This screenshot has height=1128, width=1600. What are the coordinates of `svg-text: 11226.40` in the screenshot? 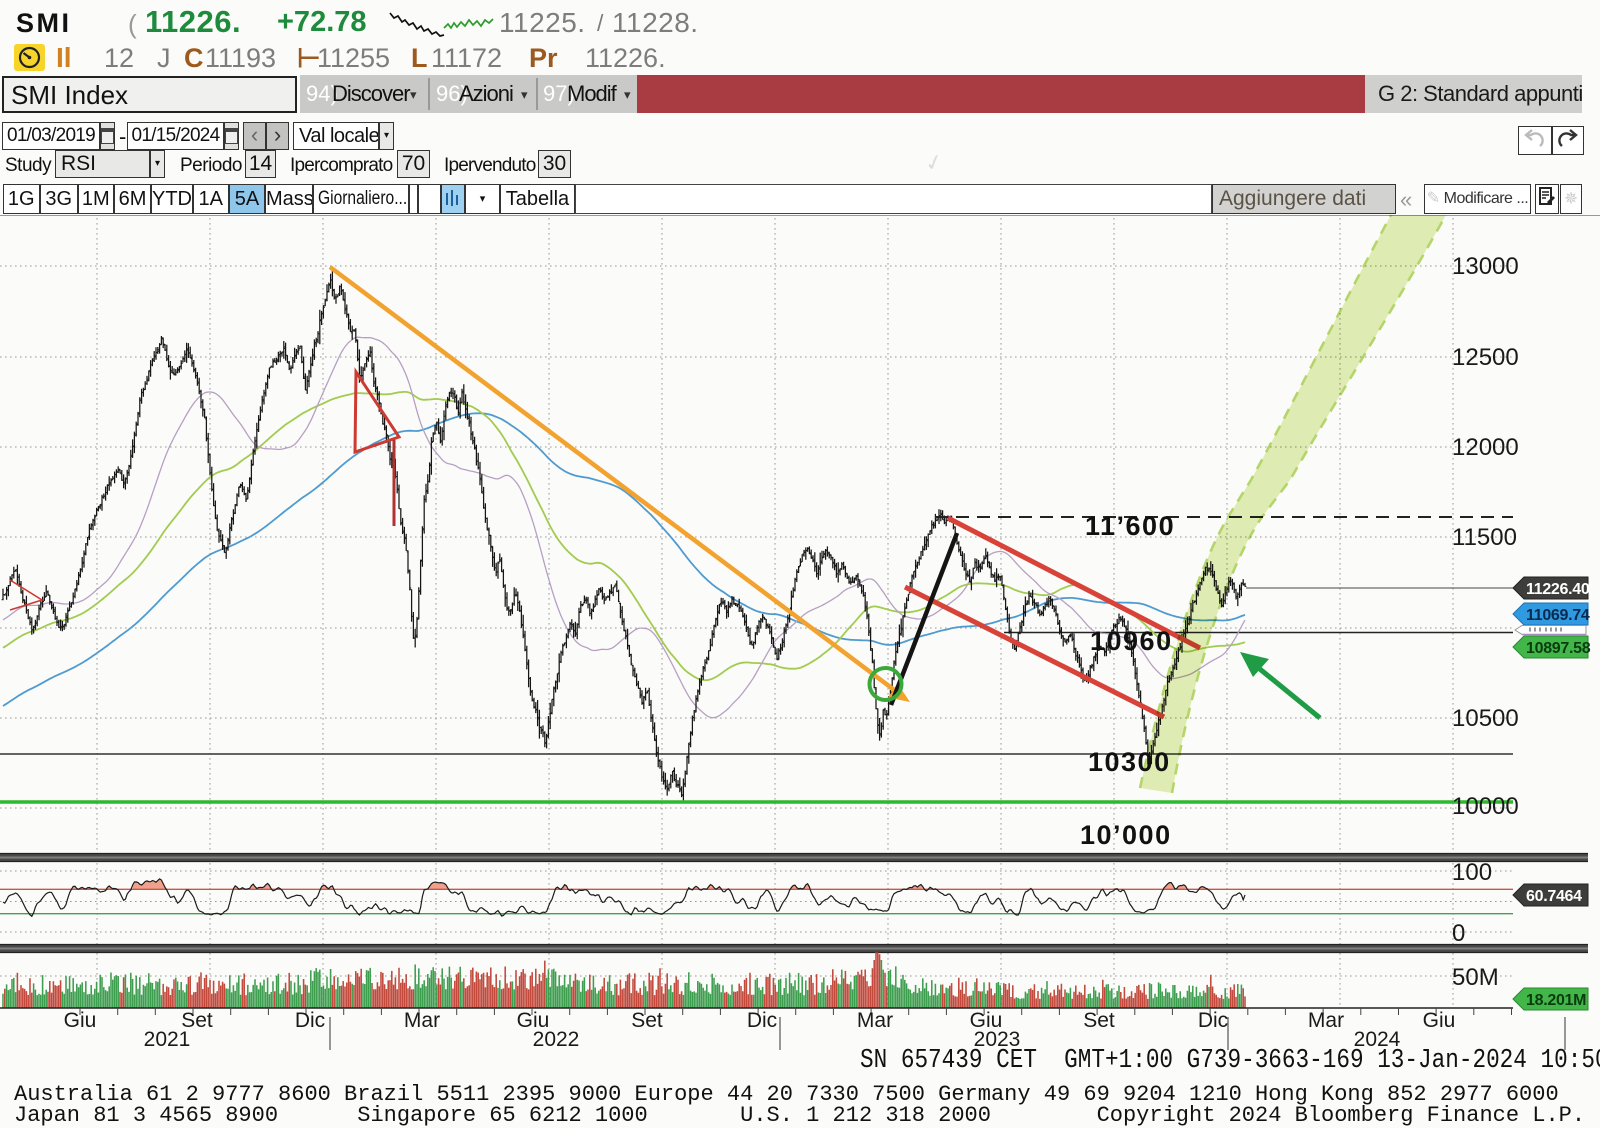 It's located at (1558, 589).